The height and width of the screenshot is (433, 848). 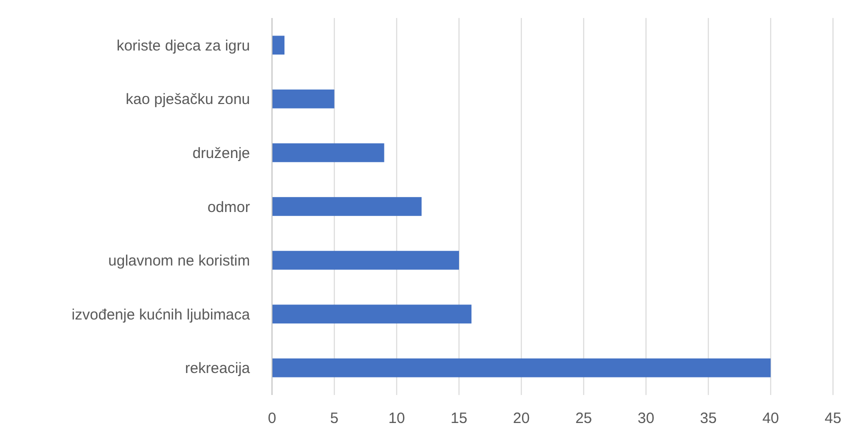 I want to click on x-tick-label: 5, so click(x=334, y=418).